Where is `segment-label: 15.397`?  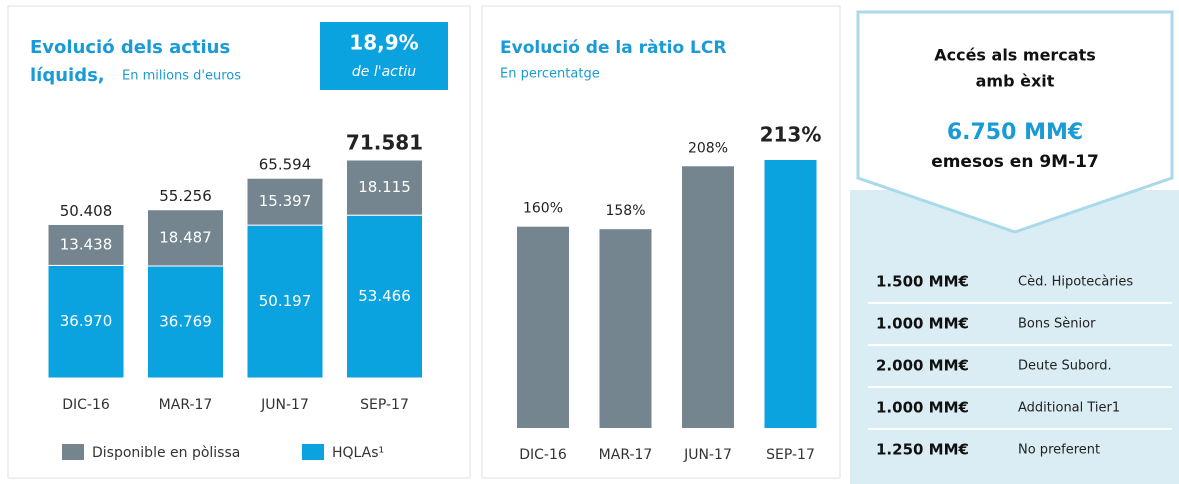
segment-label: 15.397 is located at coordinates (285, 201).